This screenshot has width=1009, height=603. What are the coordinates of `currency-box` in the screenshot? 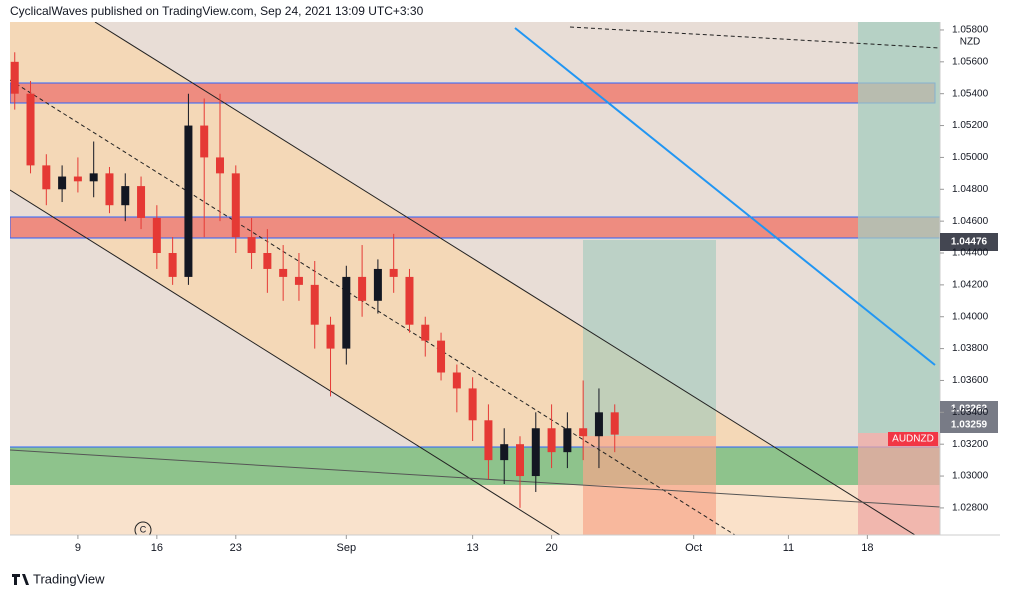 It's located at (970, 42).